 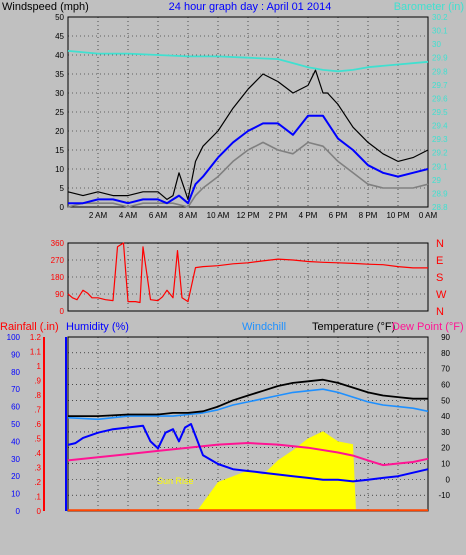 I want to click on dewpoint-line, so click(x=248, y=454).